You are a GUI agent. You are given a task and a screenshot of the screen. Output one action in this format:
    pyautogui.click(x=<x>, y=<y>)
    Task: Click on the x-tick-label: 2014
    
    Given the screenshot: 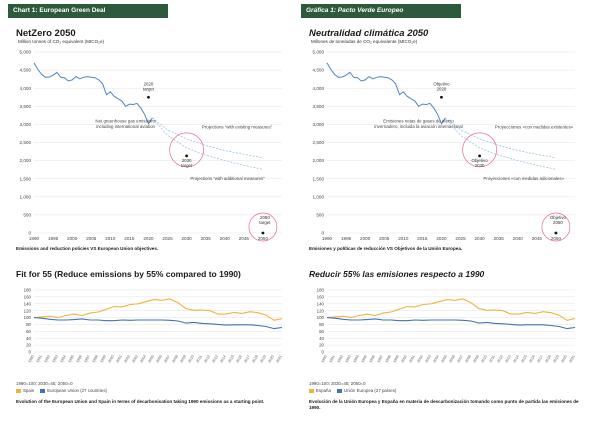 What is the action you would take?
    pyautogui.click(x=222, y=359)
    